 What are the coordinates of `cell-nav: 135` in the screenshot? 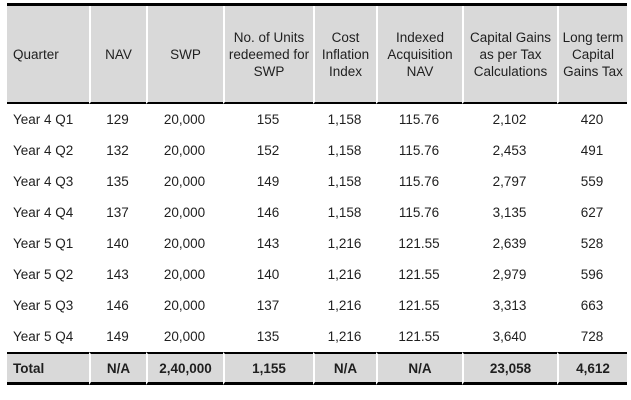 It's located at (117, 181).